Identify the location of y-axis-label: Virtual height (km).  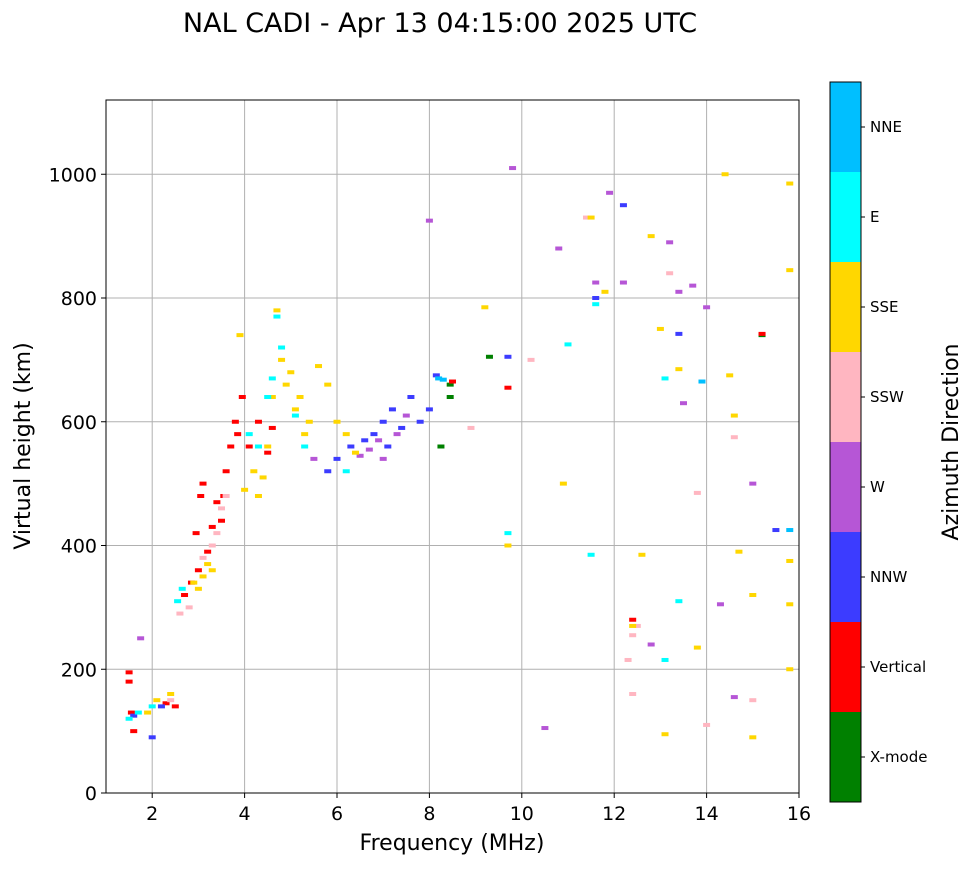
(23, 445).